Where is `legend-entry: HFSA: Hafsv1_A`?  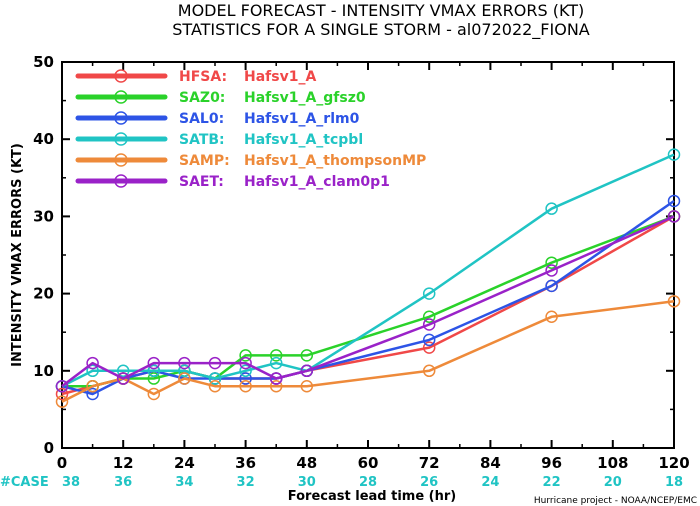
legend-entry: HFSA: Hafsv1_A is located at coordinates (195, 77).